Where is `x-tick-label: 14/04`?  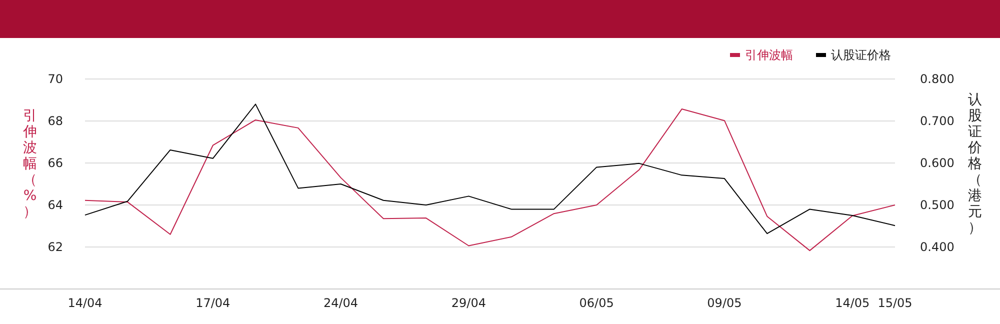 x-tick-label: 14/04 is located at coordinates (85, 303).